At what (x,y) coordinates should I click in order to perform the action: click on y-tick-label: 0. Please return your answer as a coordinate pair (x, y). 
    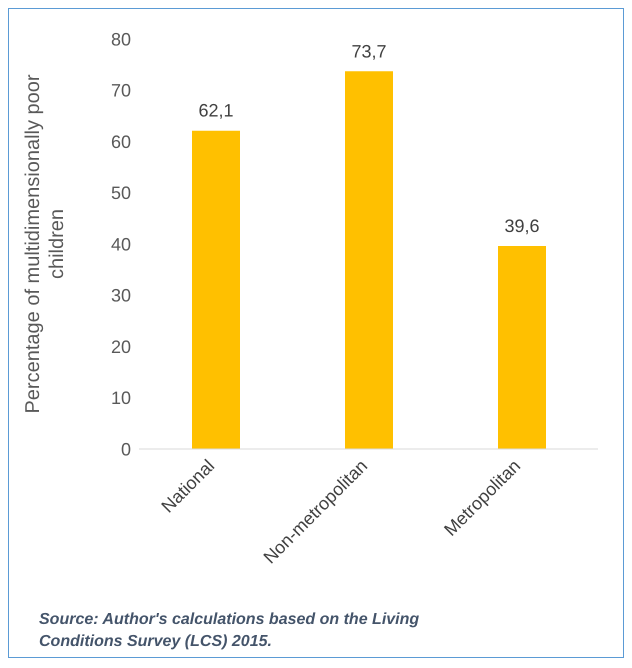
    Looking at the image, I should click on (125, 449).